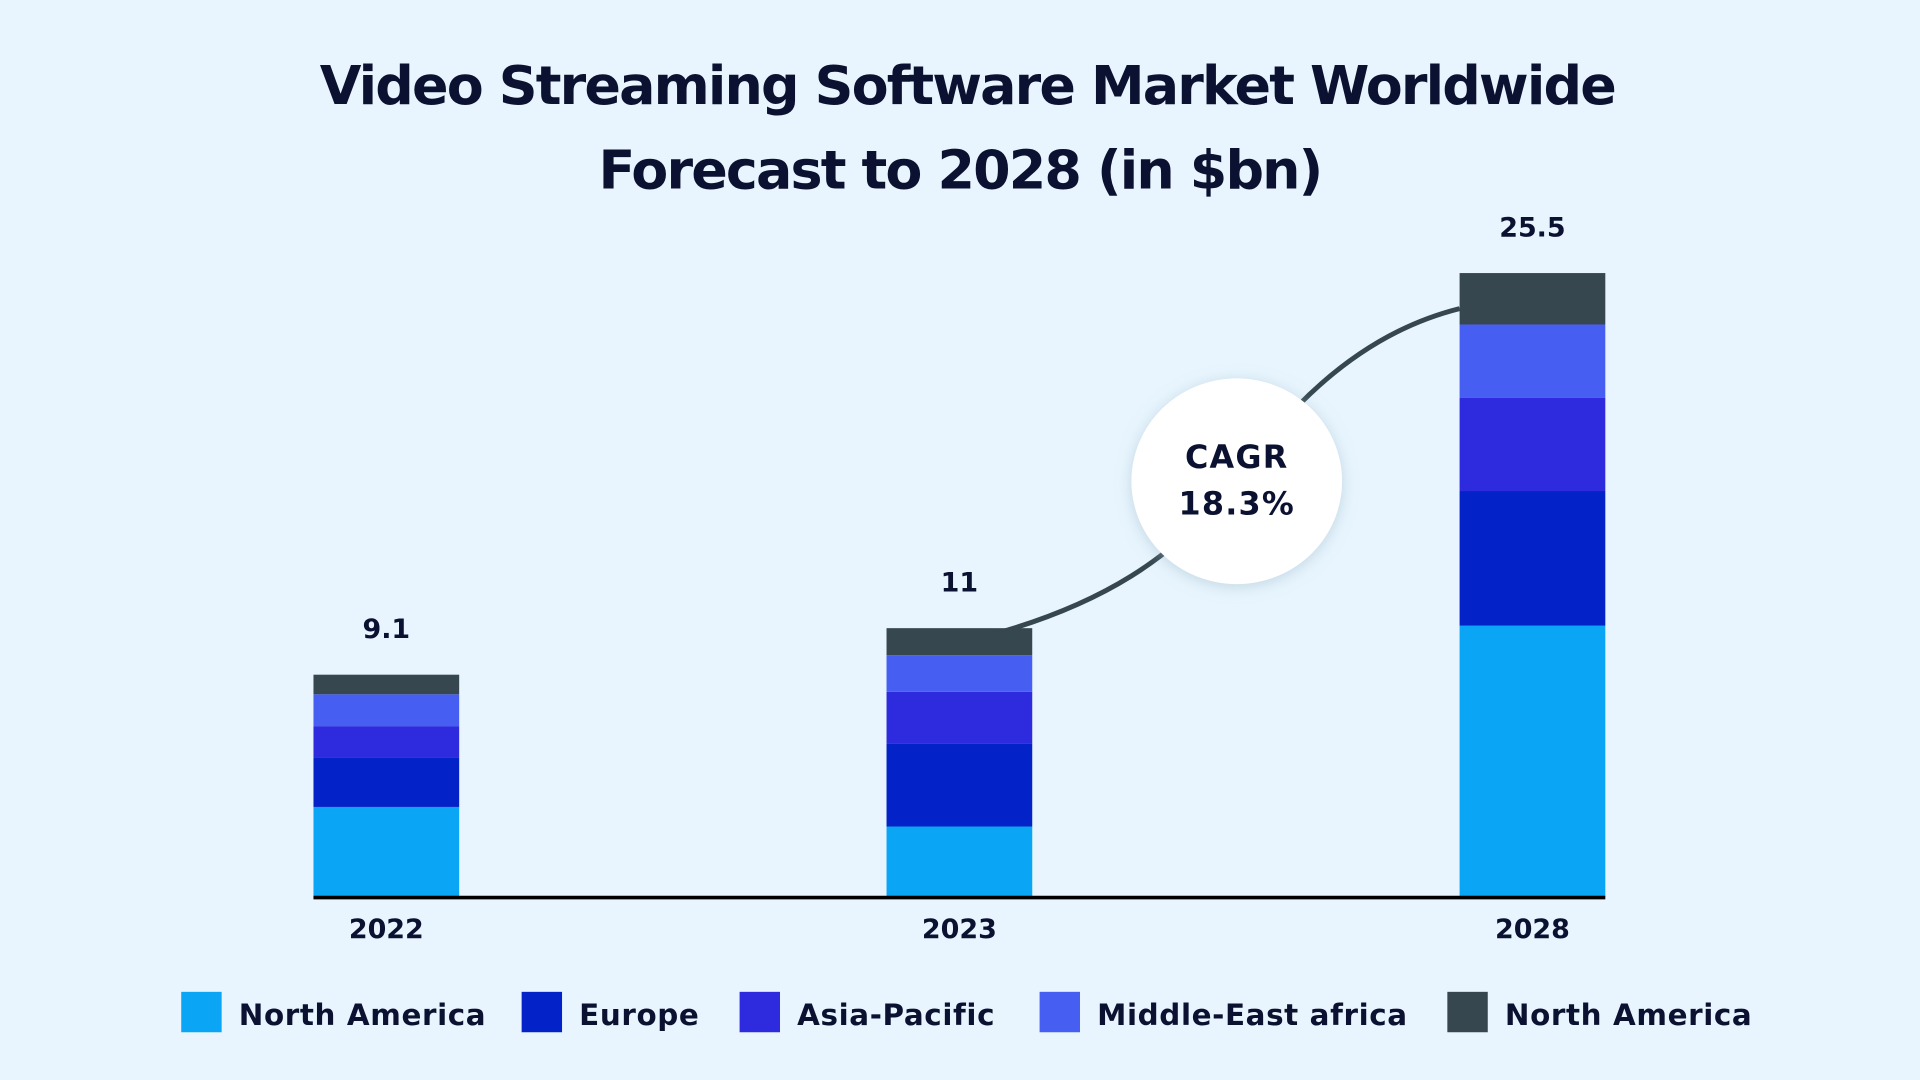  I want to click on legend-label-0: North America, so click(362, 1015).